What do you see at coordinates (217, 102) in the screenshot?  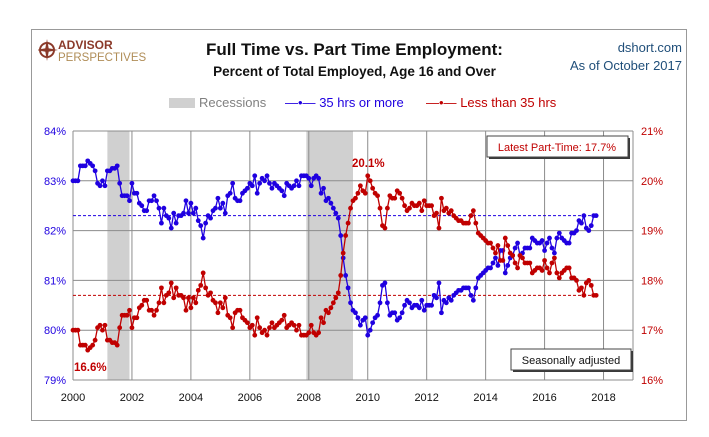 I see `legend-recessions: Recessions` at bounding box center [217, 102].